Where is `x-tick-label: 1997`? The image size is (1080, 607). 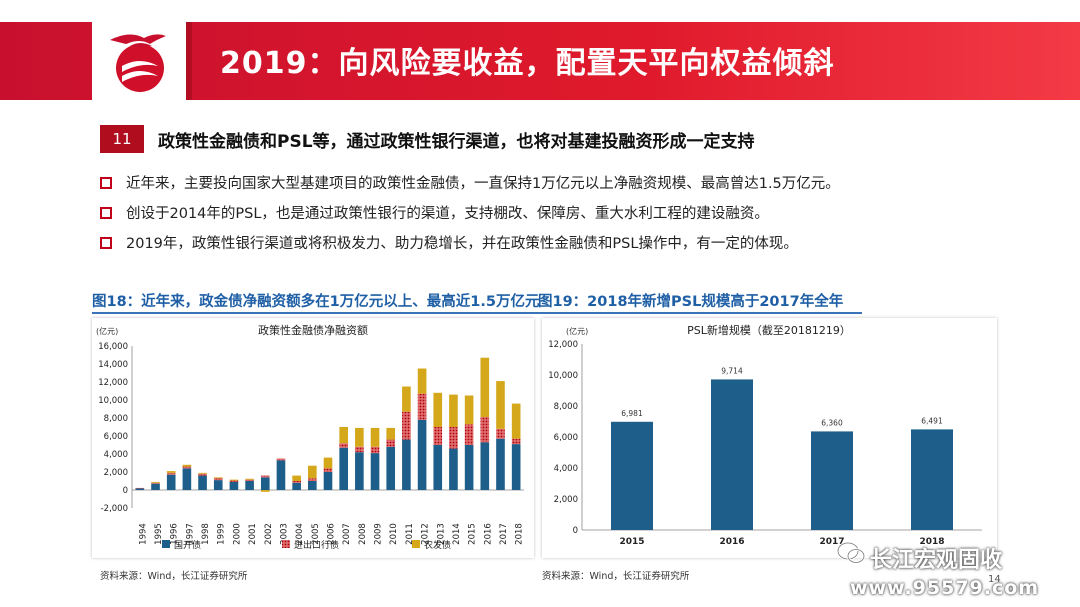
x-tick-label: 1997 is located at coordinates (190, 534).